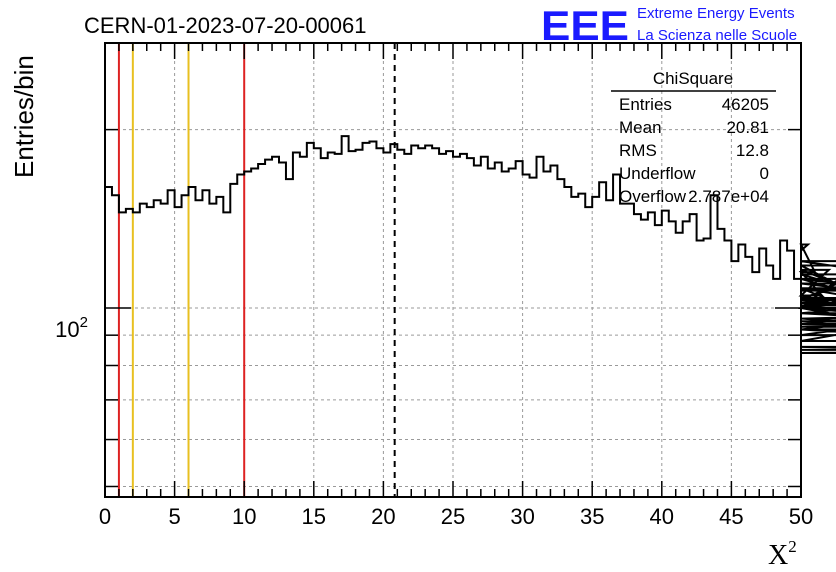  What do you see at coordinates (453, 516) in the screenshot?
I see `x-tick-label: 25` at bounding box center [453, 516].